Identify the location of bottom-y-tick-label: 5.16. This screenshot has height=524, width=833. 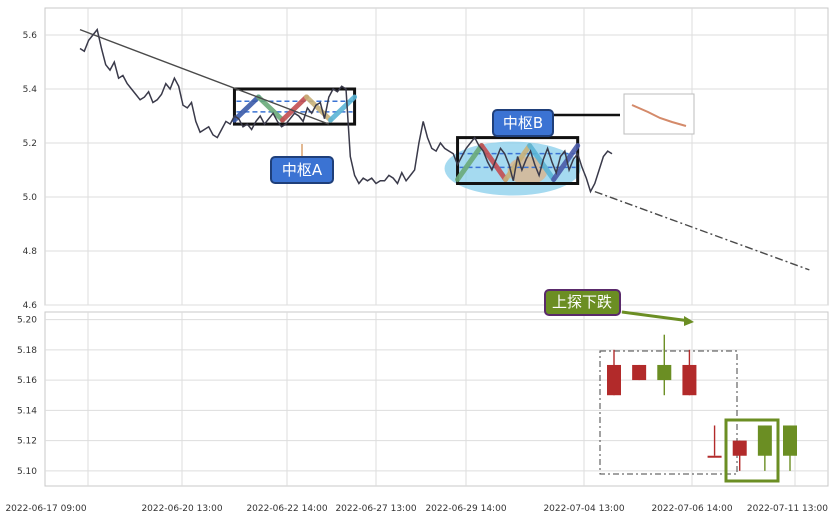
(27, 381).